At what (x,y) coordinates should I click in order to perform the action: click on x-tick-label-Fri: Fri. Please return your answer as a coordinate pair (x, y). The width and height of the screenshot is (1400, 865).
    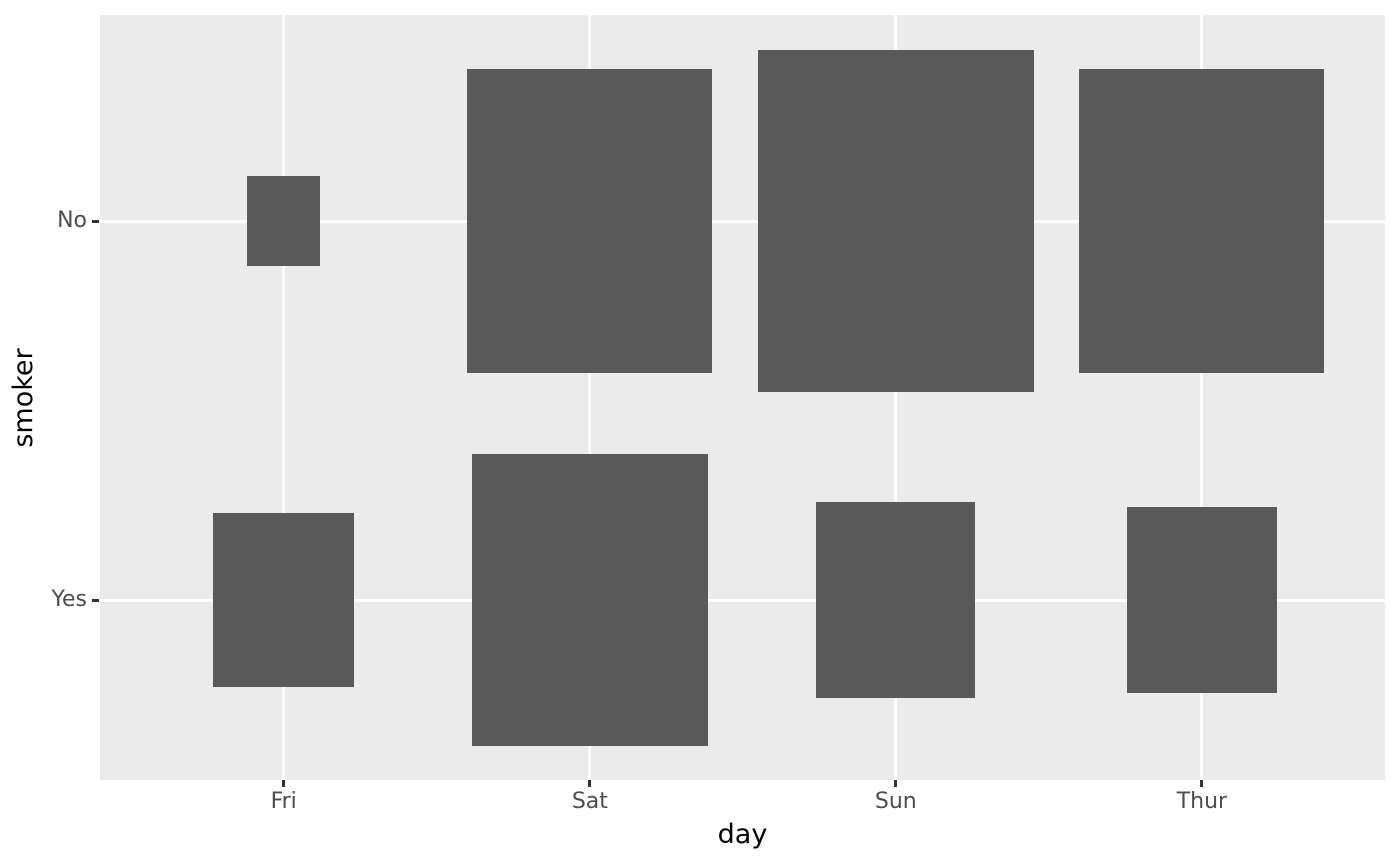
    Looking at the image, I should click on (283, 801).